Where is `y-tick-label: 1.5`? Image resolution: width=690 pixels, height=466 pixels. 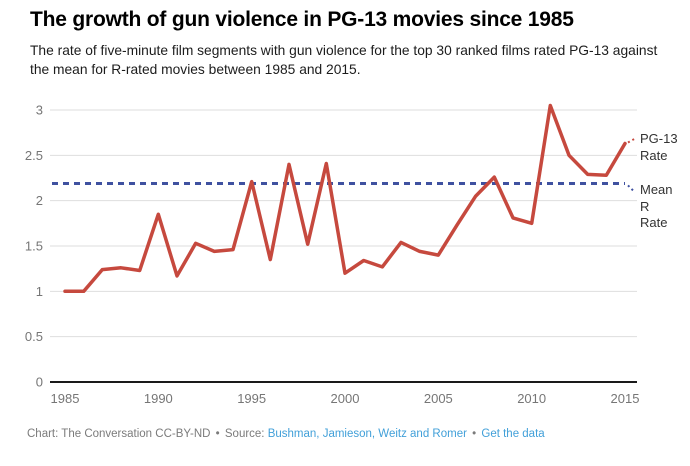
y-tick-label: 1.5 is located at coordinates (34, 246).